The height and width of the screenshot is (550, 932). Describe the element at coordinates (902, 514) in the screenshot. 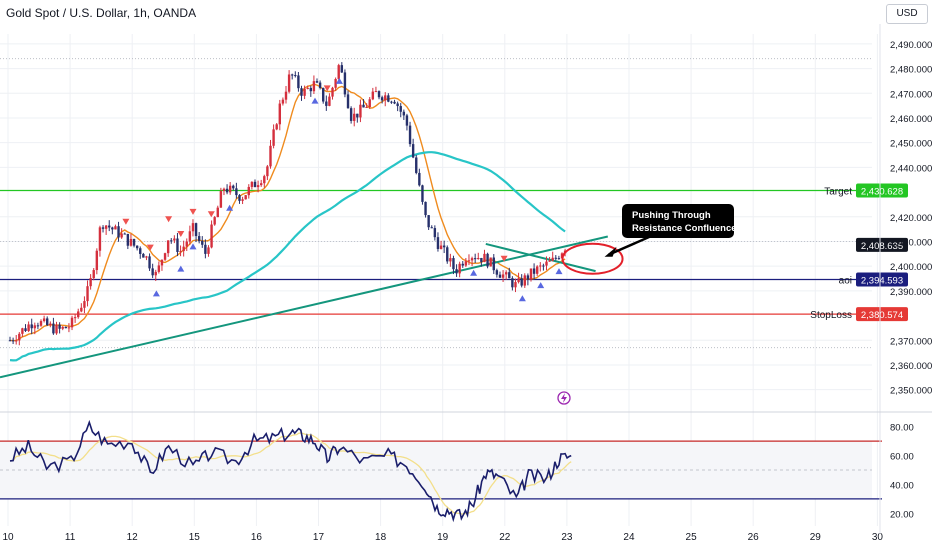

I see `rsi-tick-label: 20.00` at that location.